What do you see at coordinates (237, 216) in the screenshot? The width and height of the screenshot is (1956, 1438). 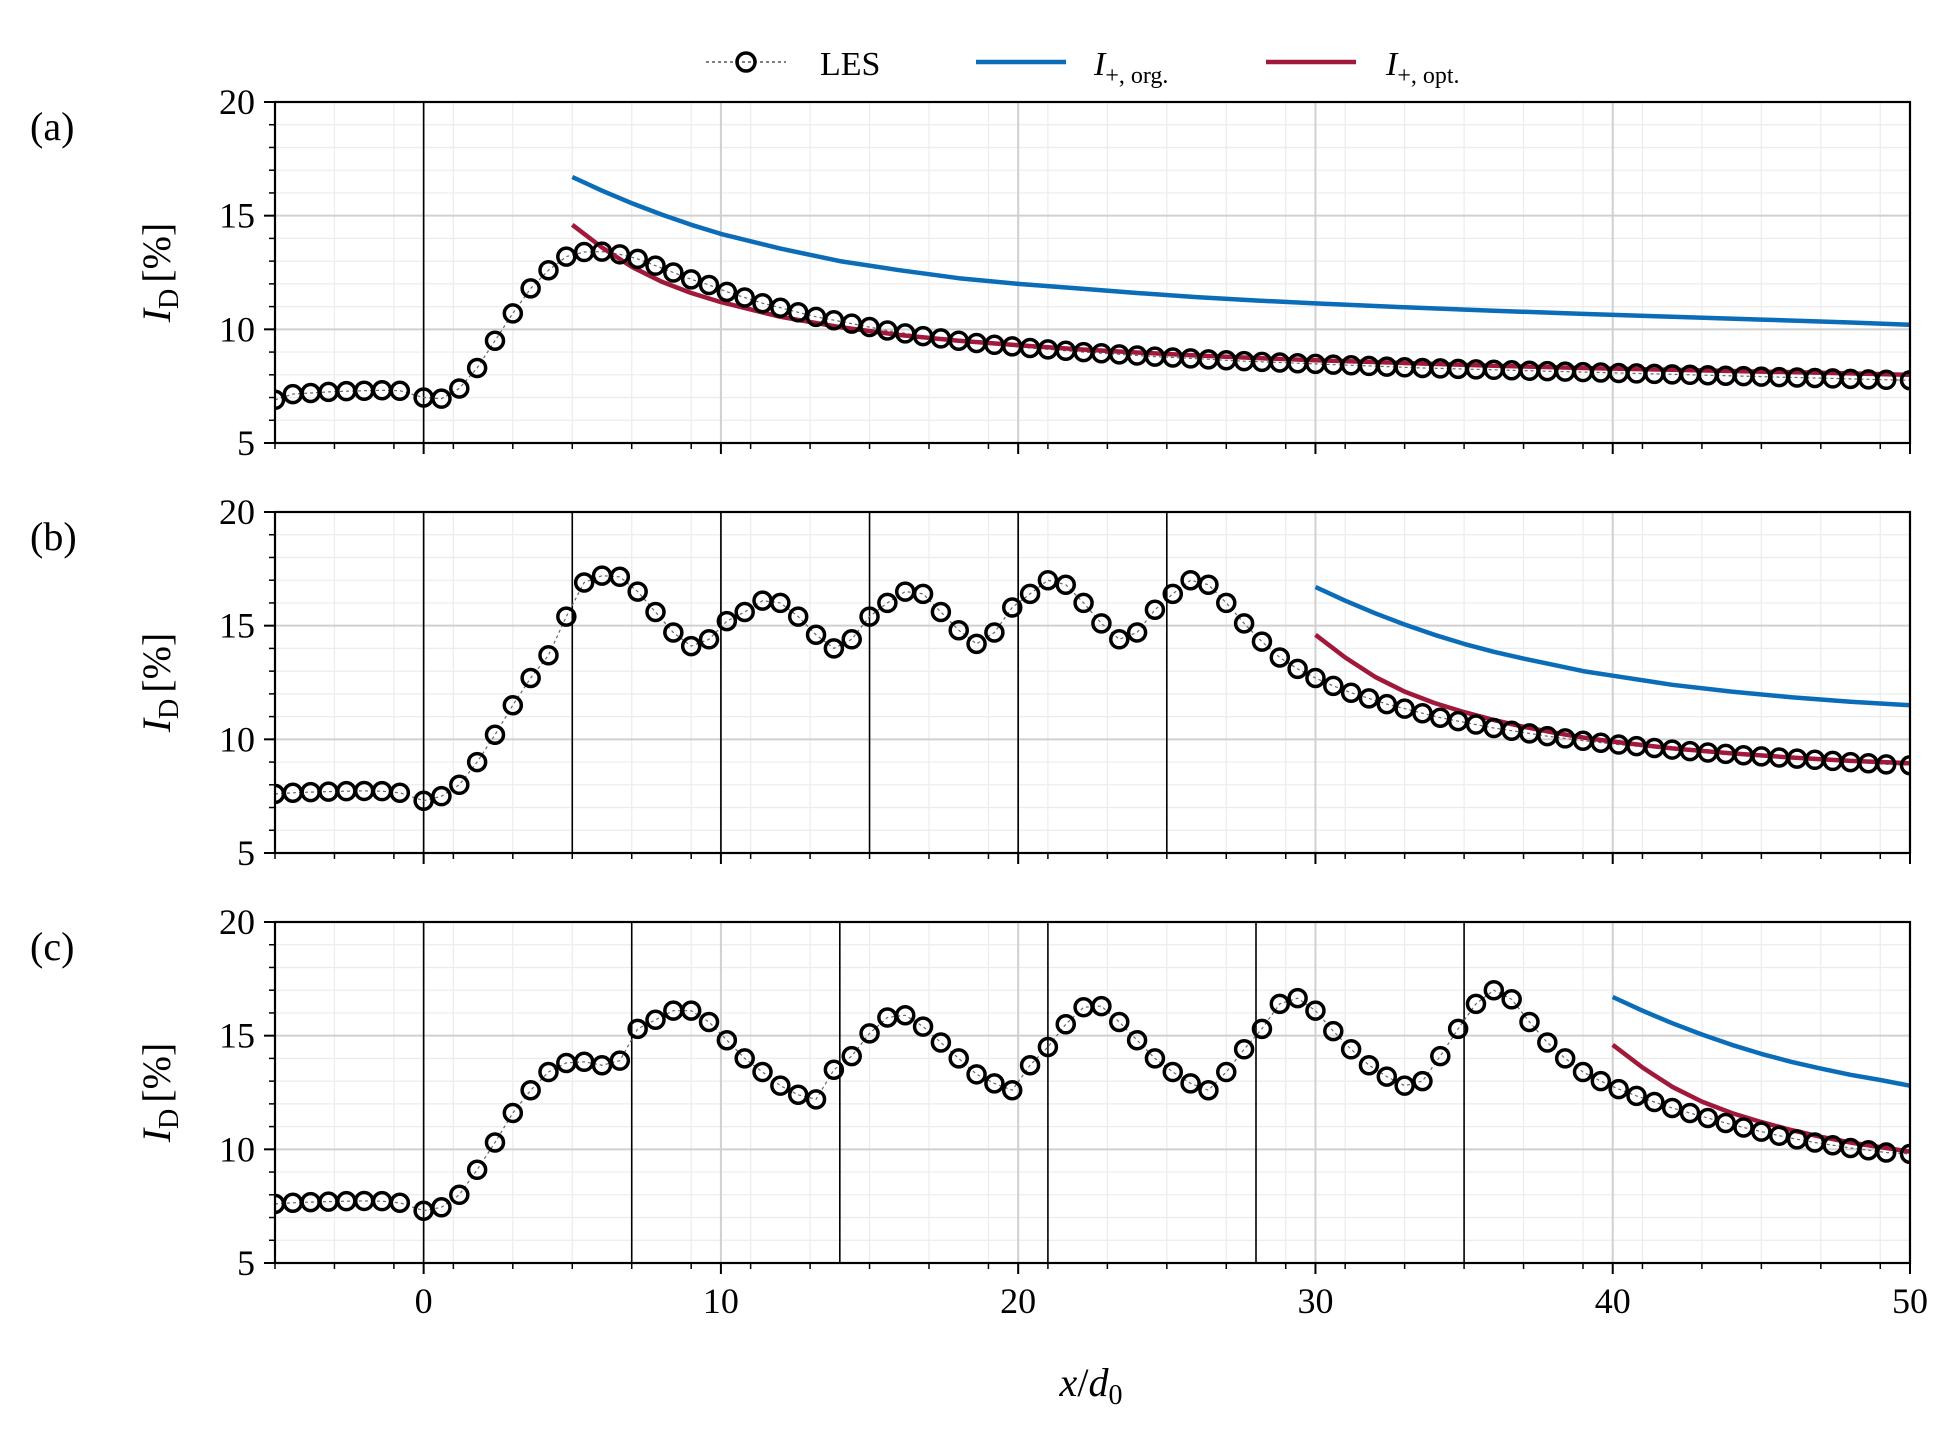 I see `y-tick-label: 15` at bounding box center [237, 216].